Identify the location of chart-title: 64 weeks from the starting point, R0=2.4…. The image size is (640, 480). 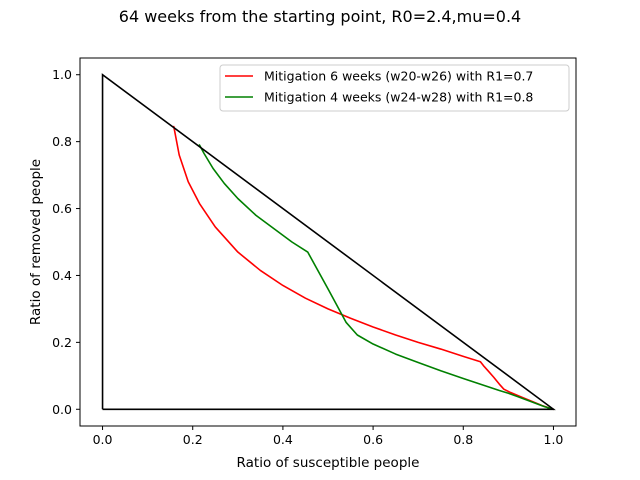
(320, 16).